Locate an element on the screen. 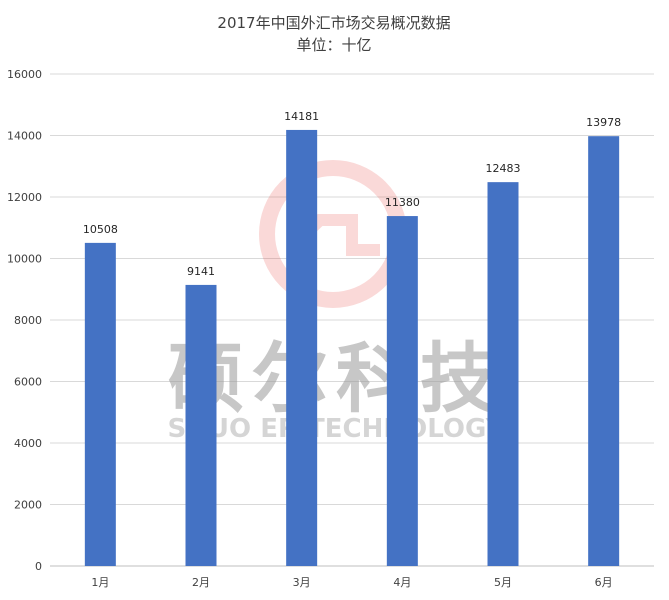 The width and height of the screenshot is (669, 600). y-tick-label: 14000 is located at coordinates (24, 136).